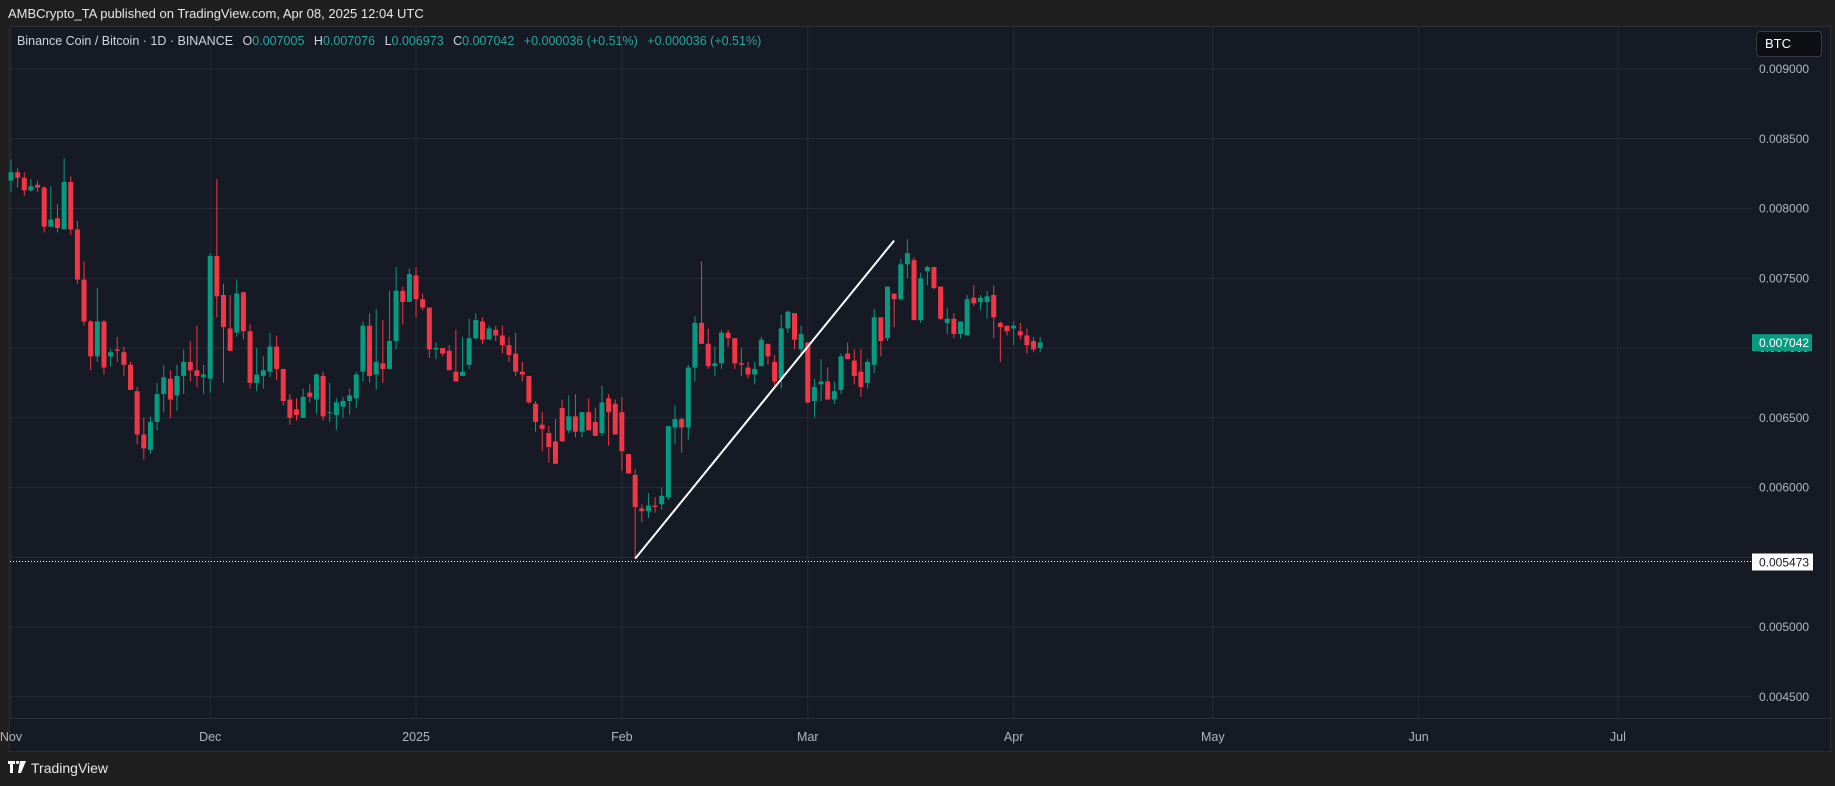  I want to click on tradingview-brand: TradingView, so click(70, 768).